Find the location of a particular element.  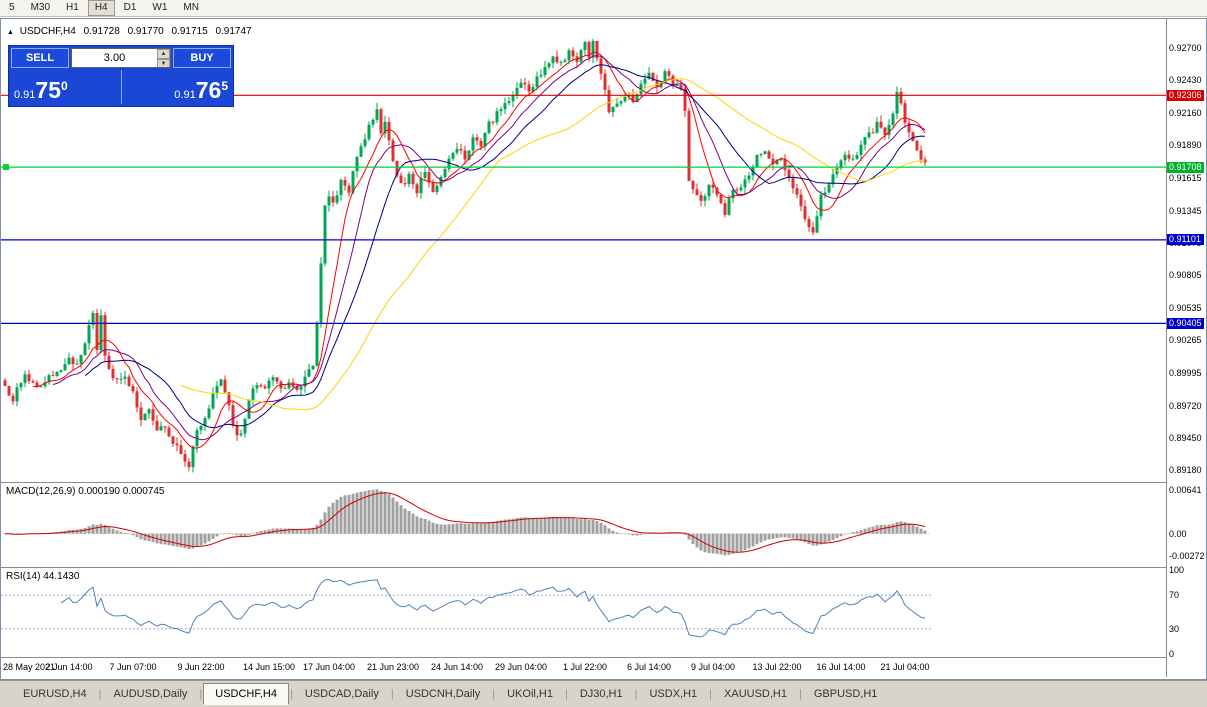

price-tick: 0.92700 is located at coordinates (1185, 48).